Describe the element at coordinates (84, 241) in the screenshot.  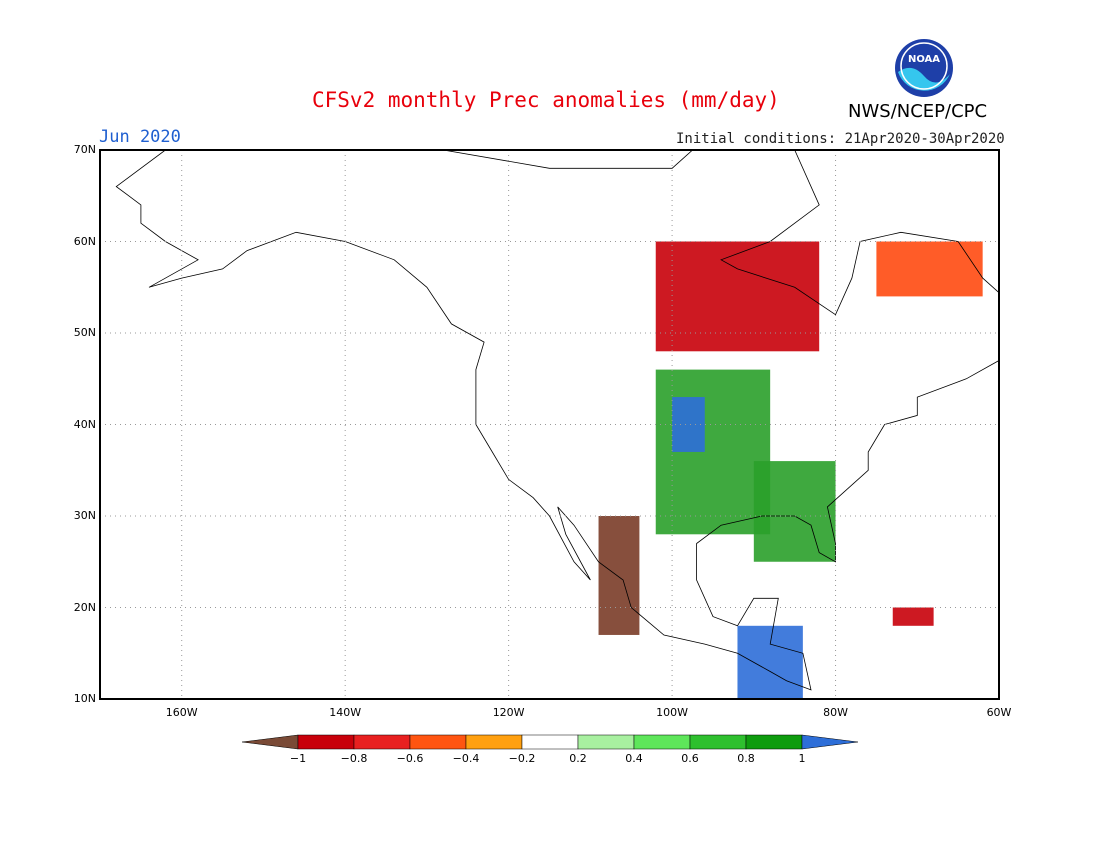
I see `lat-label: 60N` at that location.